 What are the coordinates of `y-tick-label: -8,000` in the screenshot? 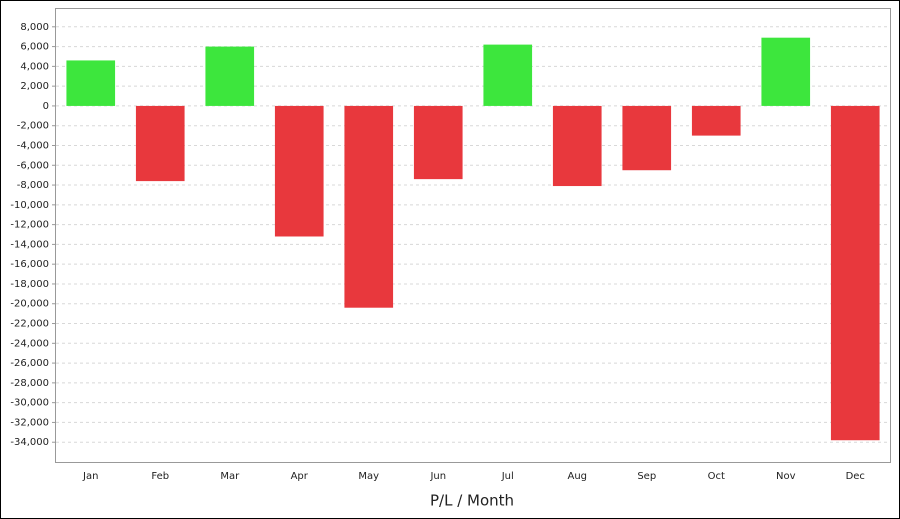 It's located at (33, 185).